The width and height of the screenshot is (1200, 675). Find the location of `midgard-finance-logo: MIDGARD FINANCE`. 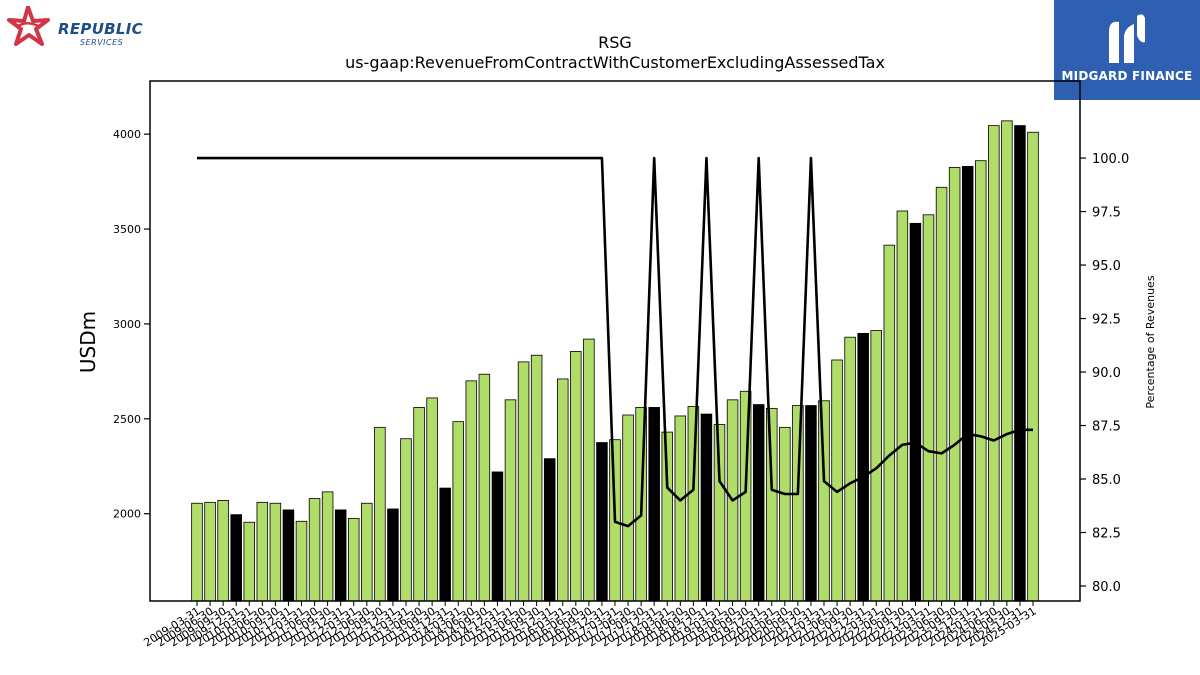

midgard-finance-logo: MIDGARD FINANCE is located at coordinates (1127, 50).